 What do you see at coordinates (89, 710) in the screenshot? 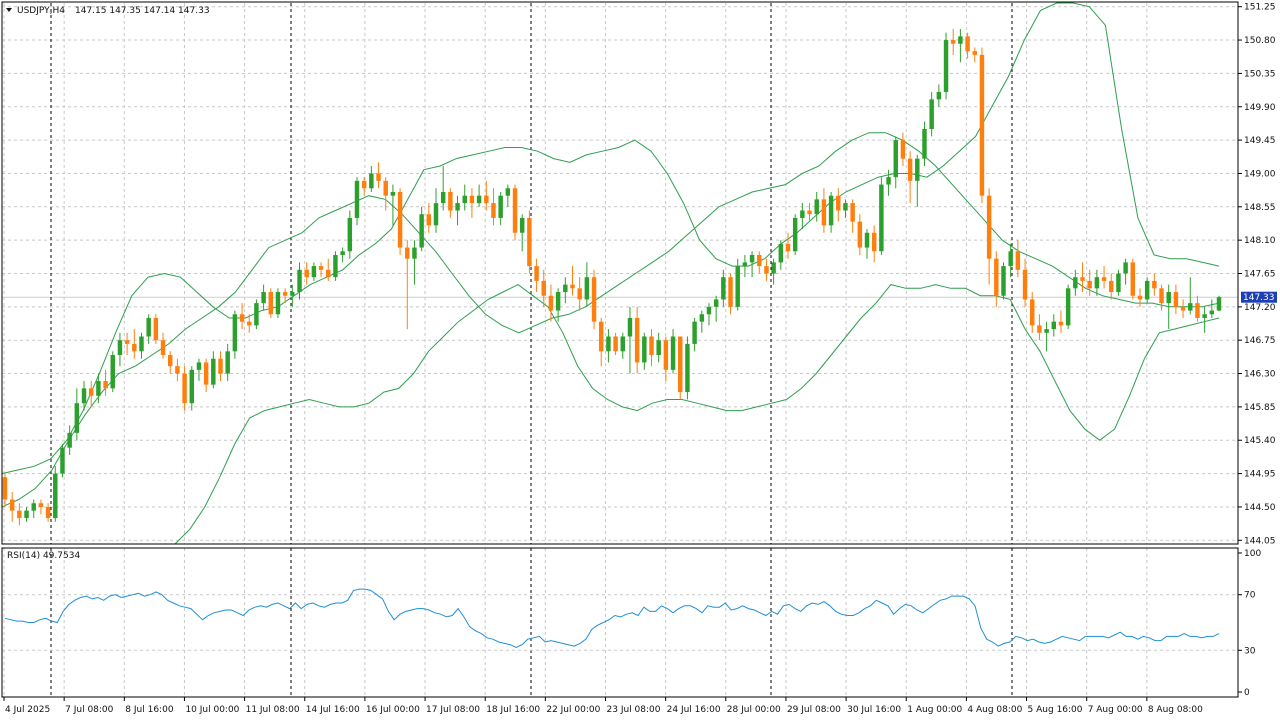
I see `time-tick-label: 7 Jul 08:00` at bounding box center [89, 710].